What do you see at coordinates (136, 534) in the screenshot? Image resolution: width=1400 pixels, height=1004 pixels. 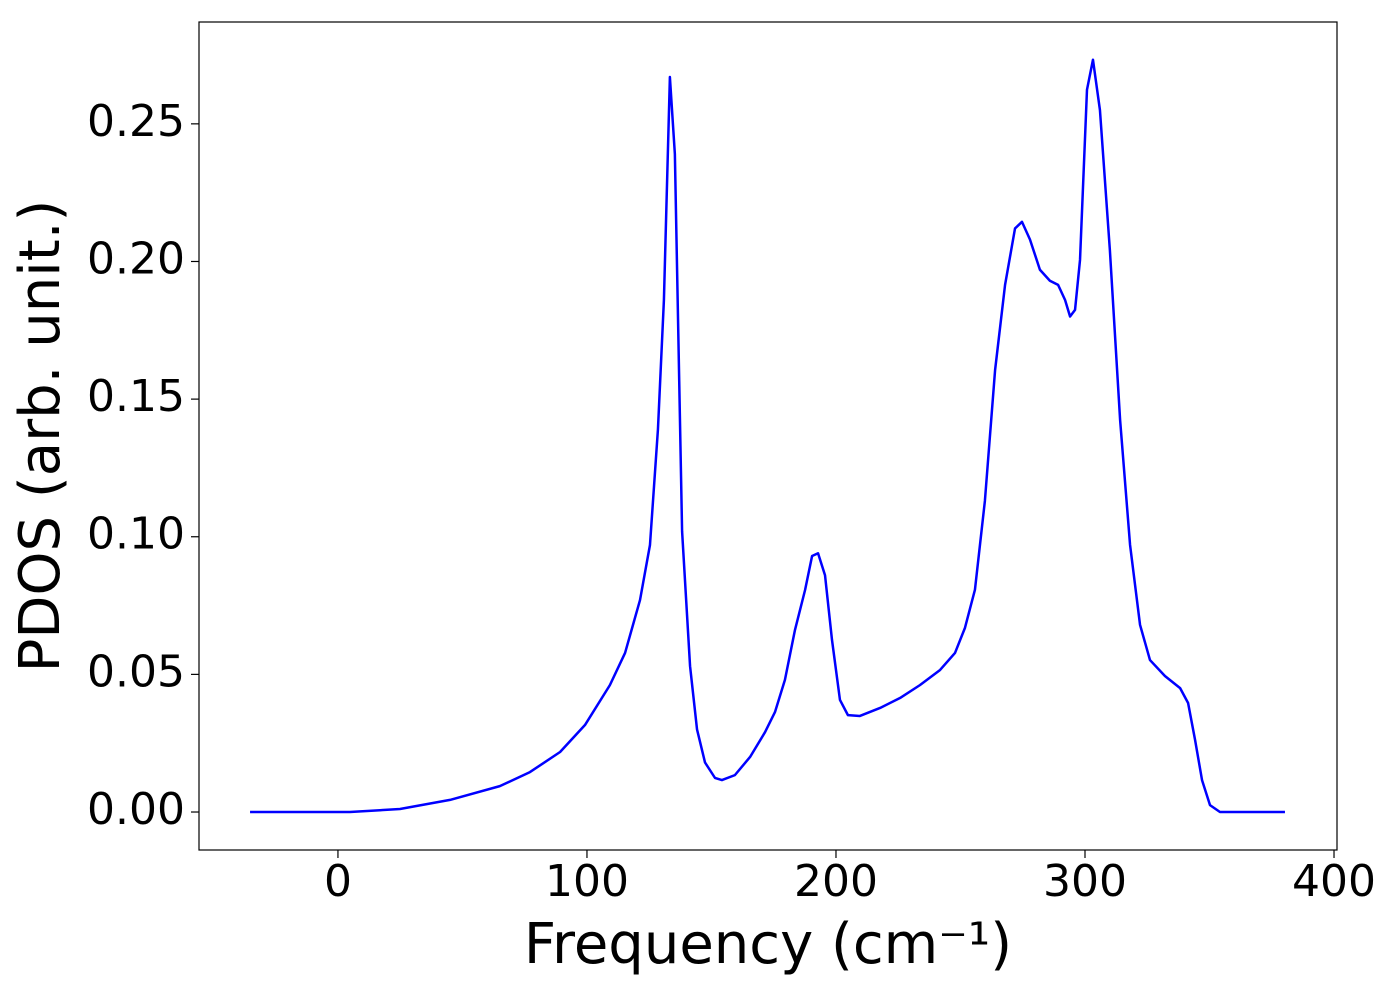 I see `y-tick-label: 0.10` at bounding box center [136, 534].